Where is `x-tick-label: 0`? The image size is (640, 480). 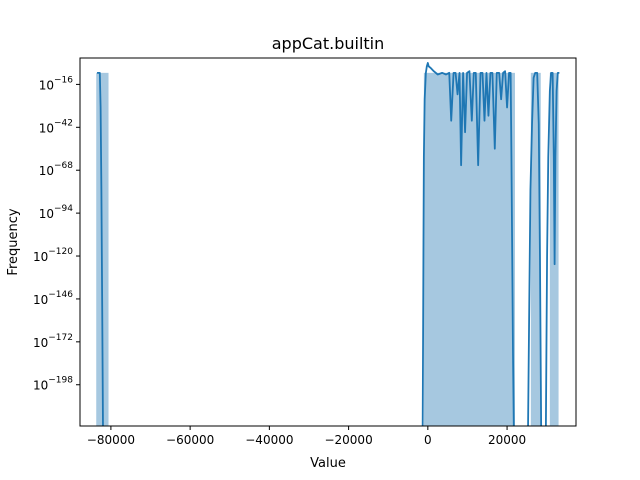 x-tick-label: 0 is located at coordinates (428, 440).